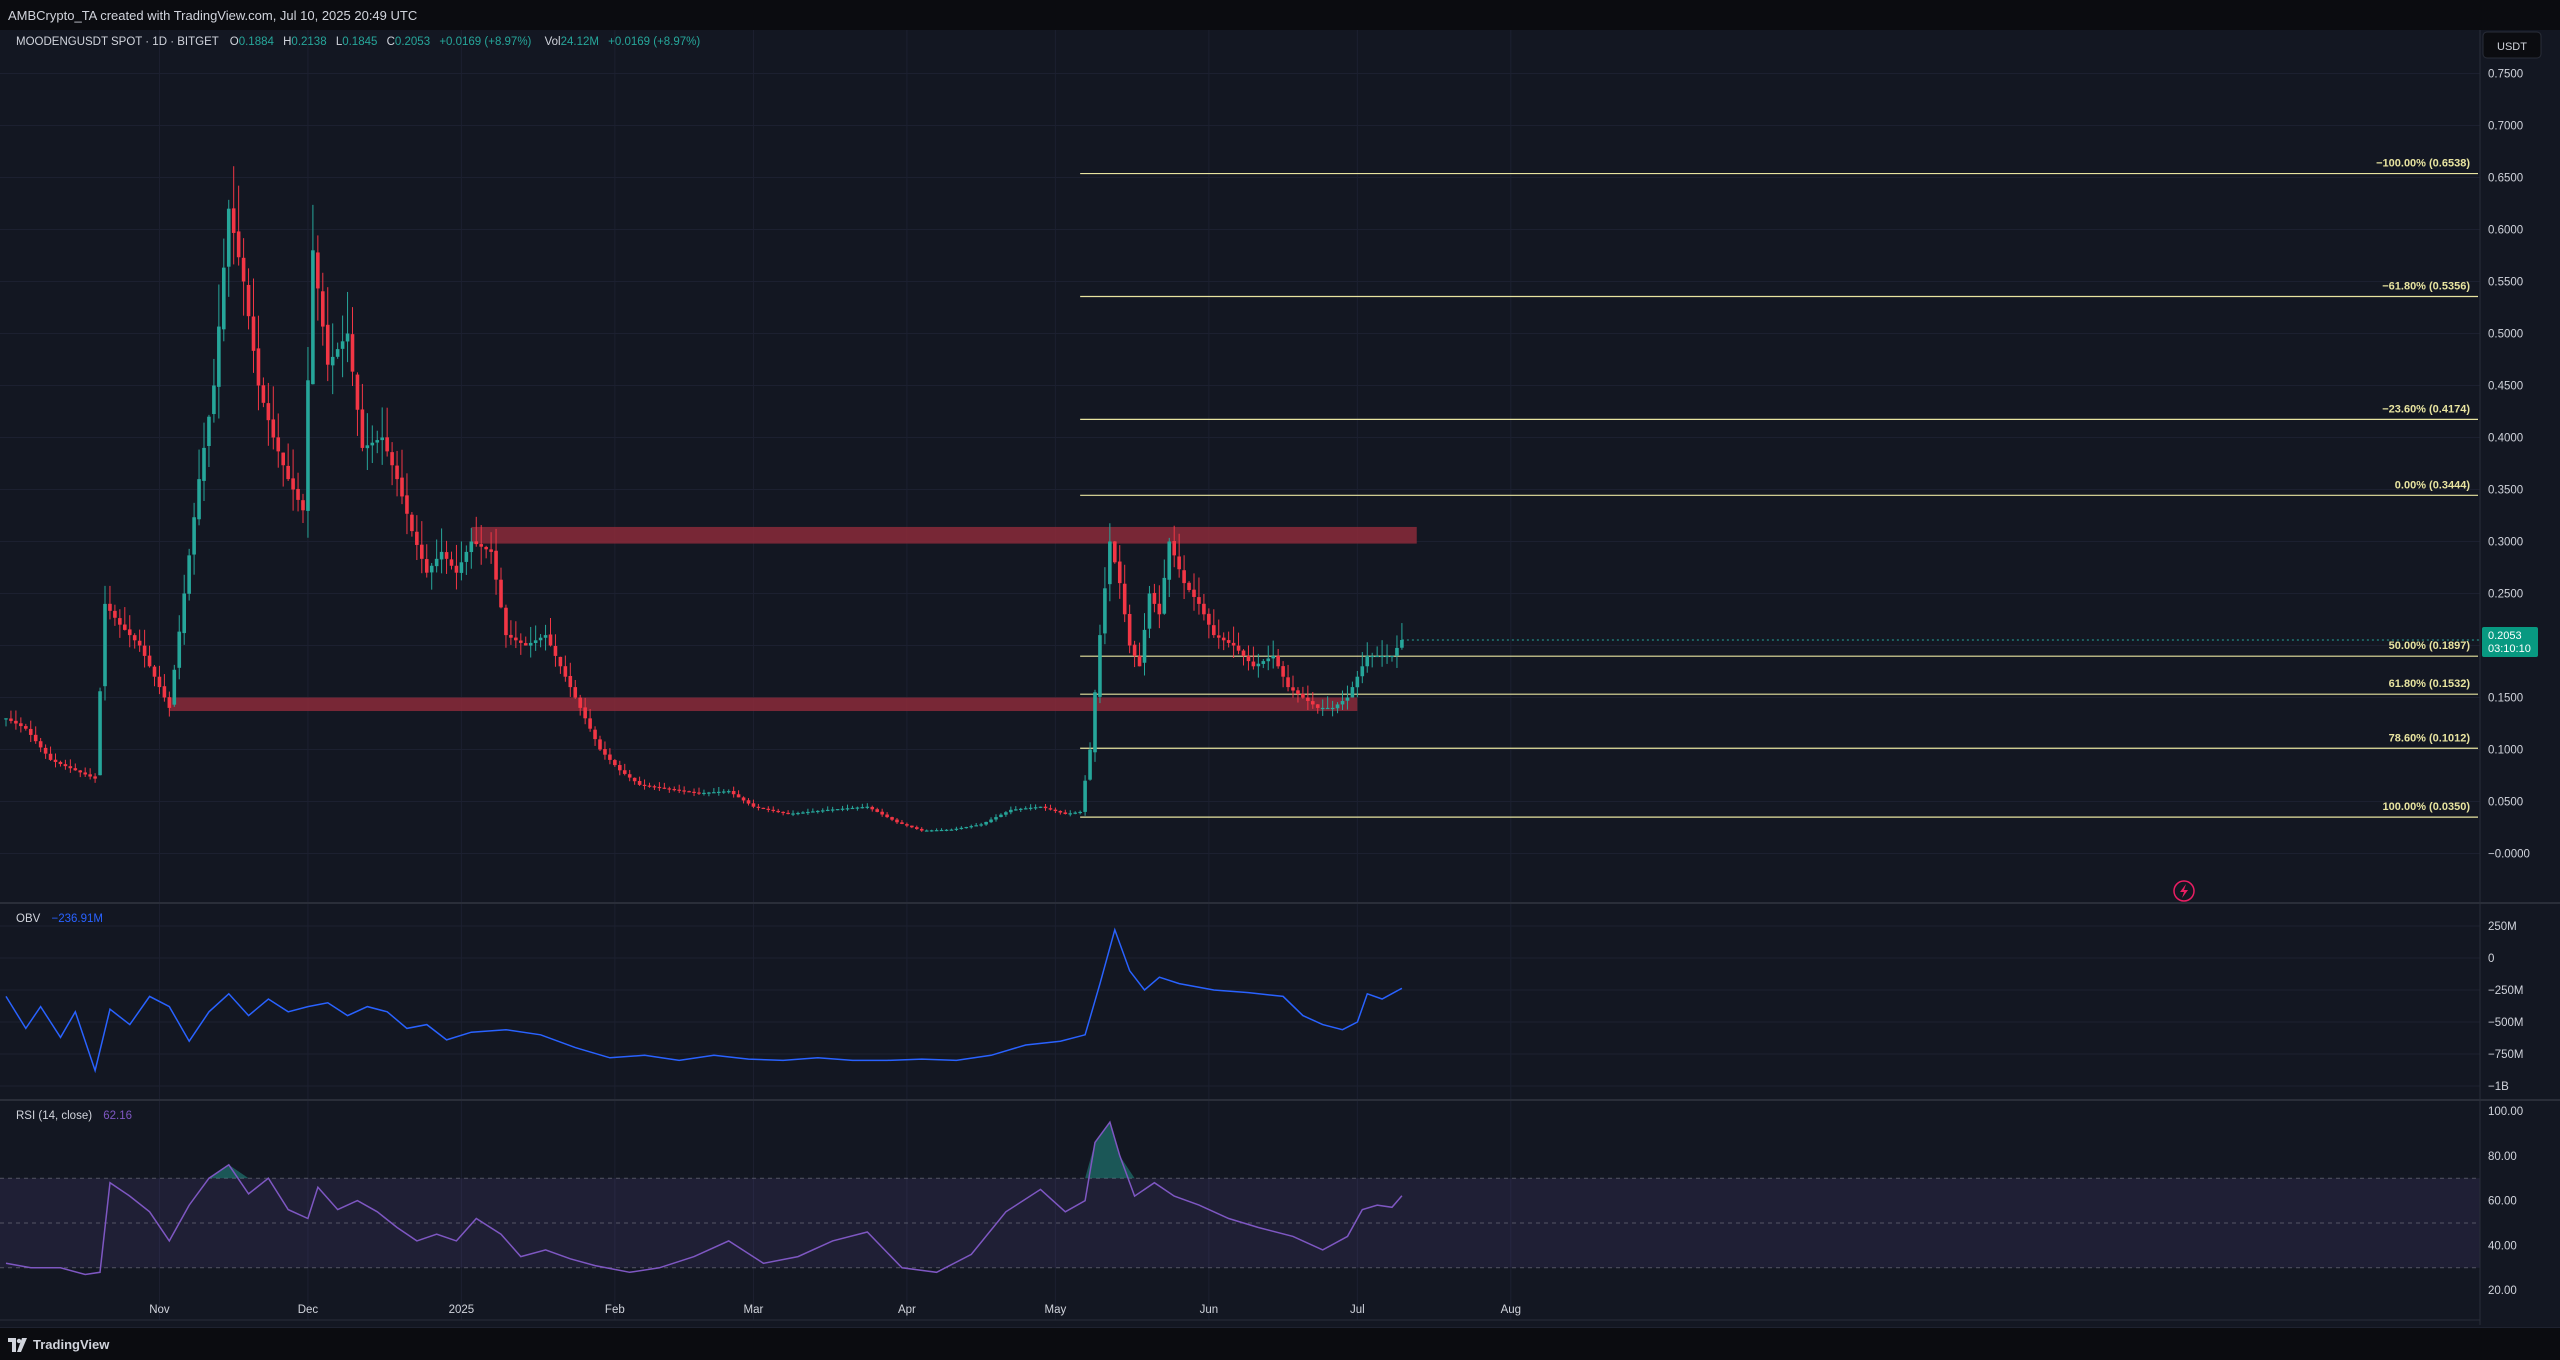 The width and height of the screenshot is (2560, 1360). Describe the element at coordinates (2505, 231) in the screenshot. I see `y-tick-label: 0.6000` at that location.